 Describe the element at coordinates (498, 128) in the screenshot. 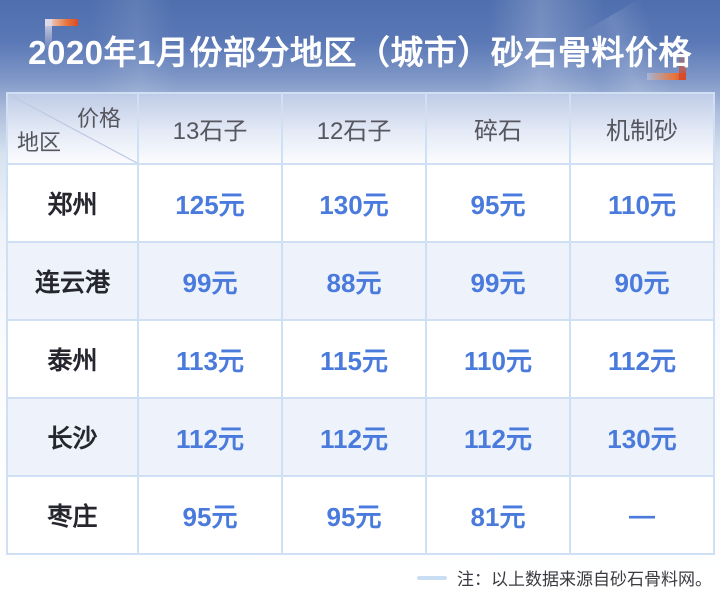

I see `column-header-suishi: 碎石` at that location.